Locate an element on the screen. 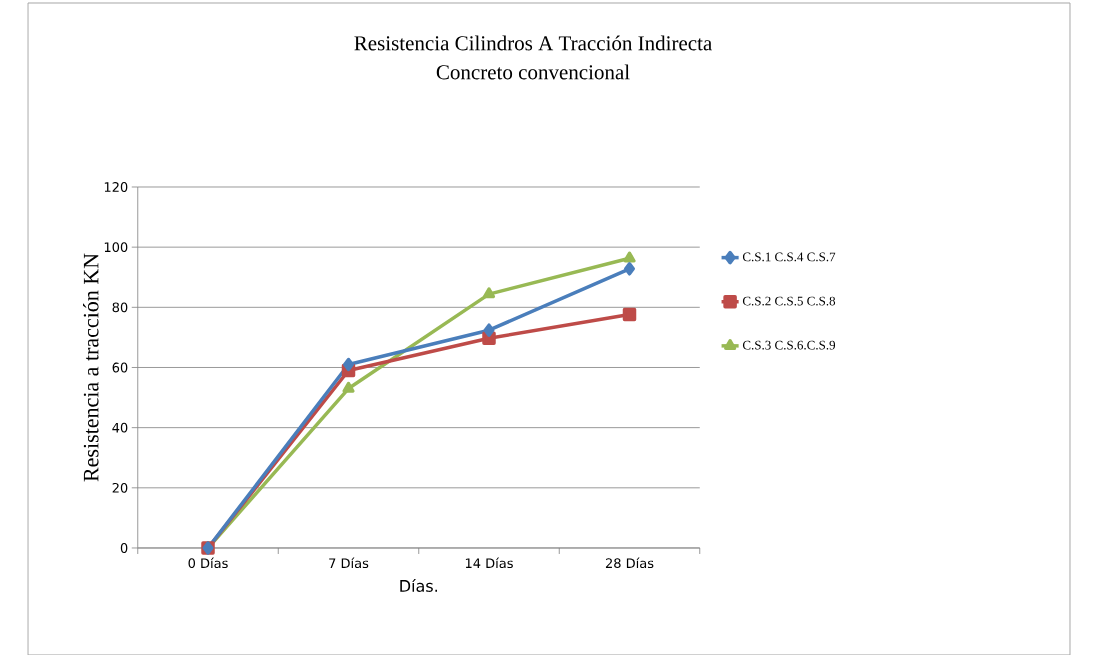  x-axis-title: Días. is located at coordinates (419, 585).